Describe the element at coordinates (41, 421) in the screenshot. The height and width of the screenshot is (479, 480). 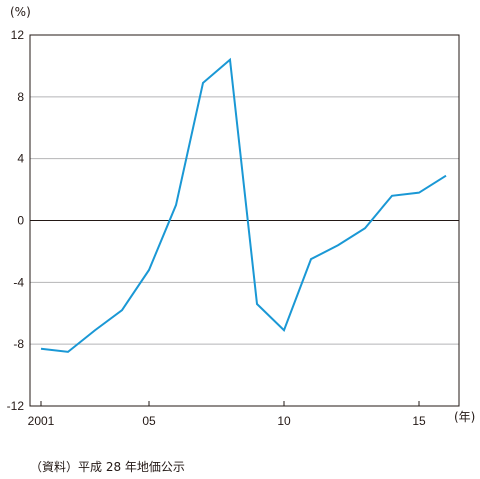
I see `x-tick-label: 2001` at that location.